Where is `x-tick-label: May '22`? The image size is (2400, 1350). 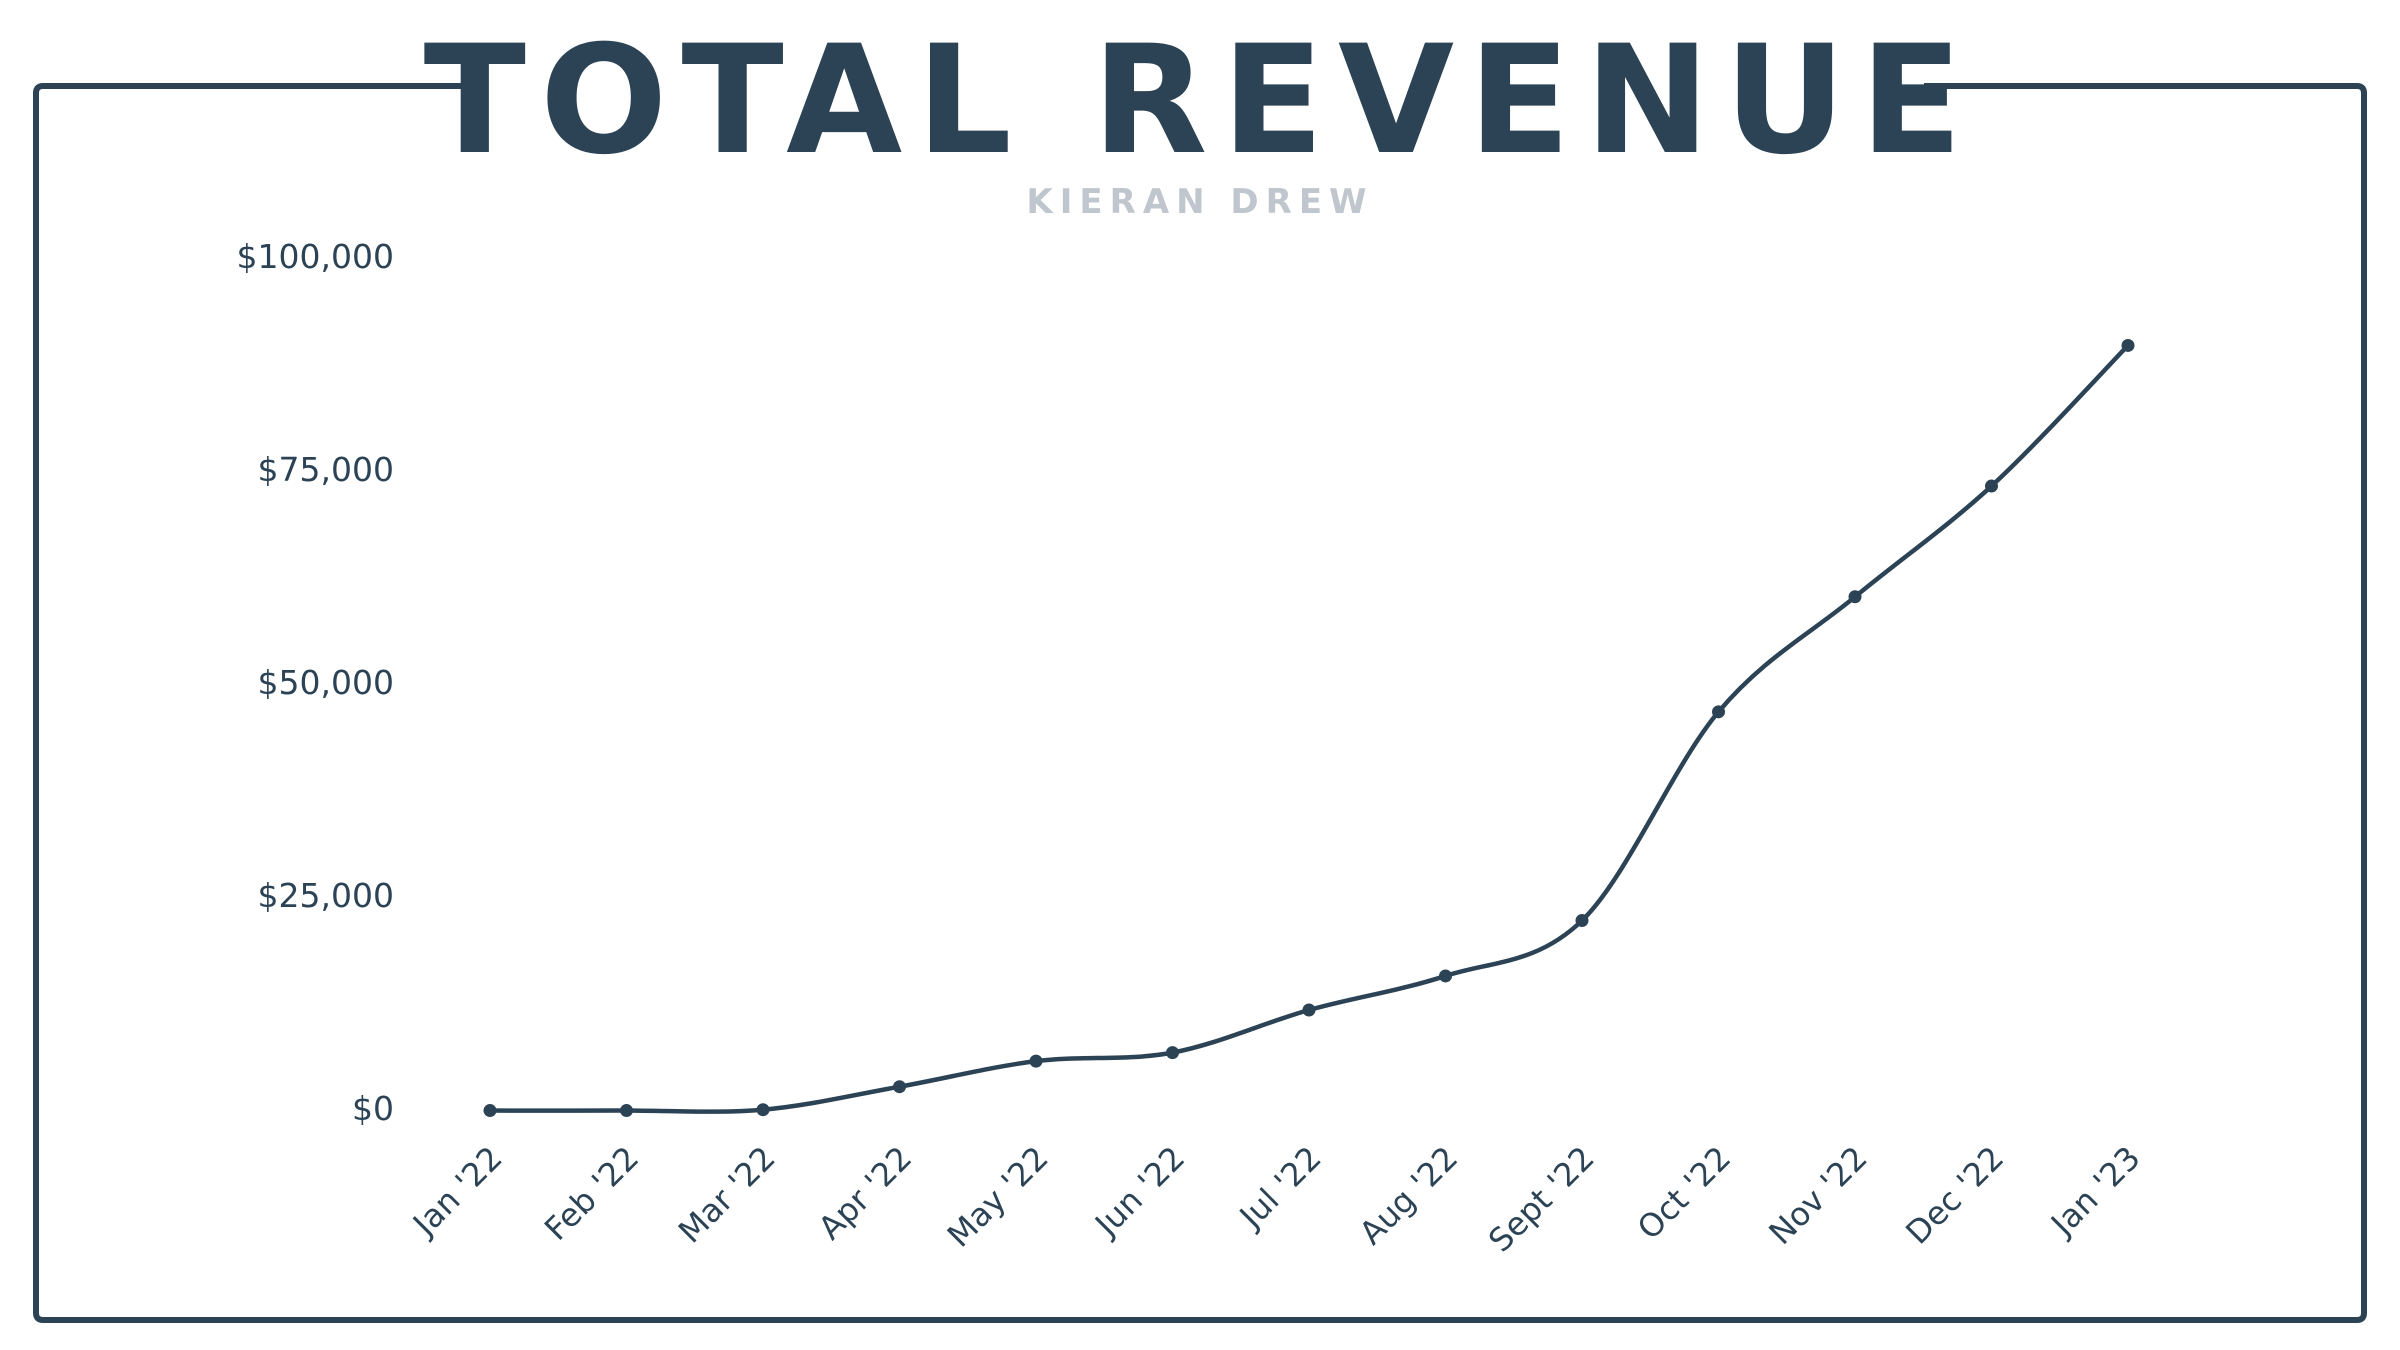 x-tick-label: May '22 is located at coordinates (998, 1197).